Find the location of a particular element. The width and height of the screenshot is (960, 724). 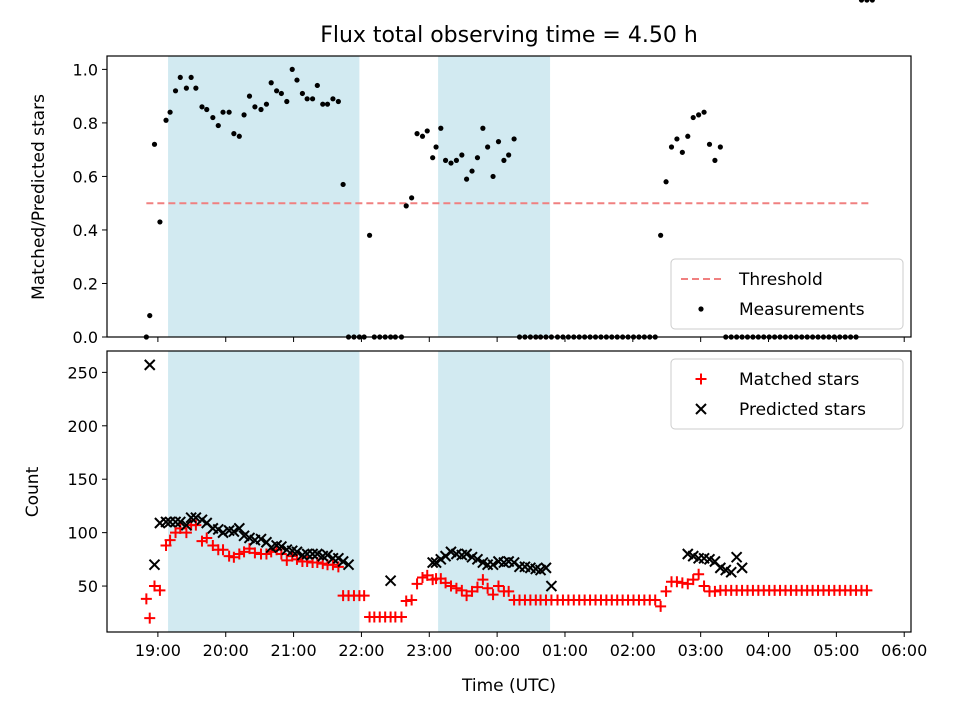

legend-label: Predicted stars is located at coordinates (802, 410).